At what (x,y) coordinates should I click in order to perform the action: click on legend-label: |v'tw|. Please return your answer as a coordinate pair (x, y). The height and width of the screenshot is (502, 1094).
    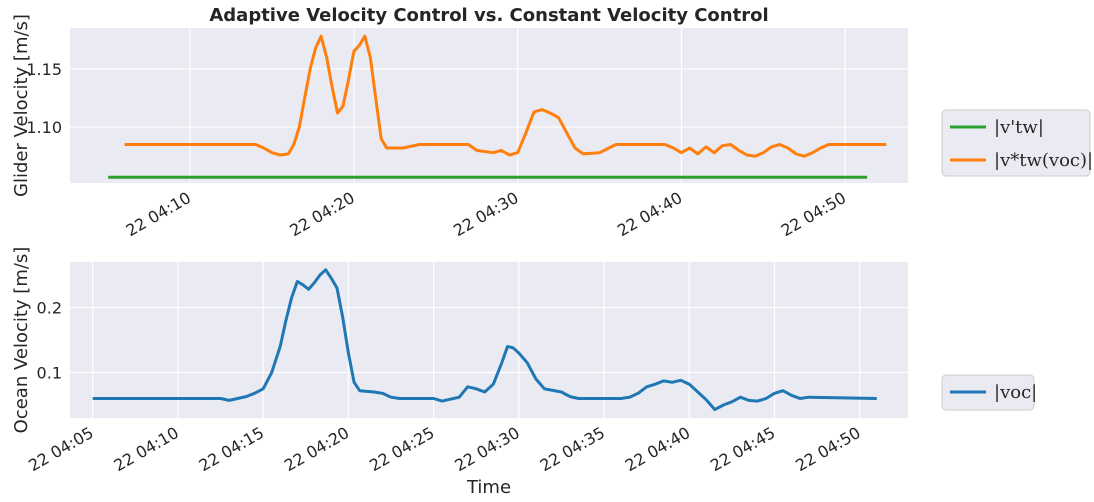
    Looking at the image, I should click on (1019, 127).